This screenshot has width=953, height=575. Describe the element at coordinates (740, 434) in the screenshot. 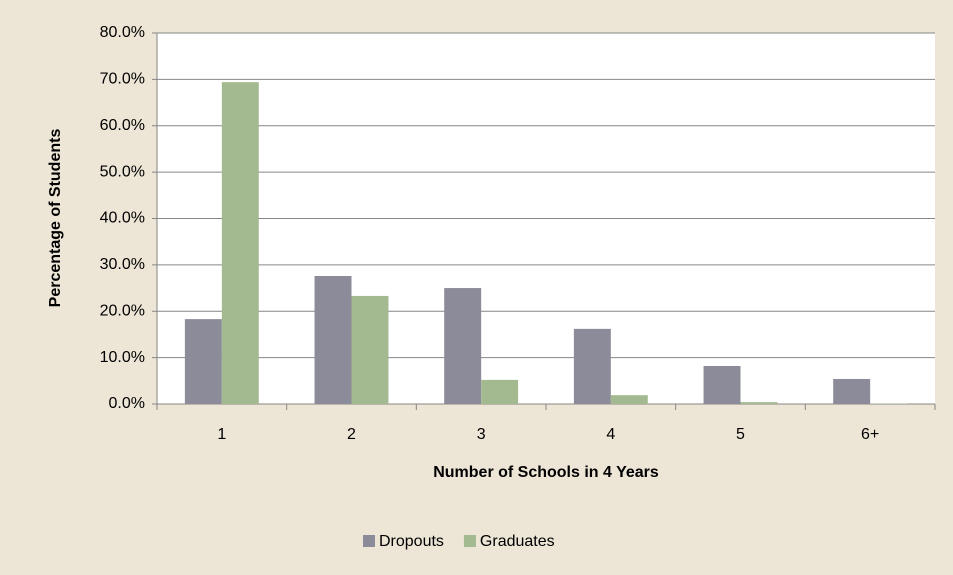

I see `x-tick-label: 5` at that location.